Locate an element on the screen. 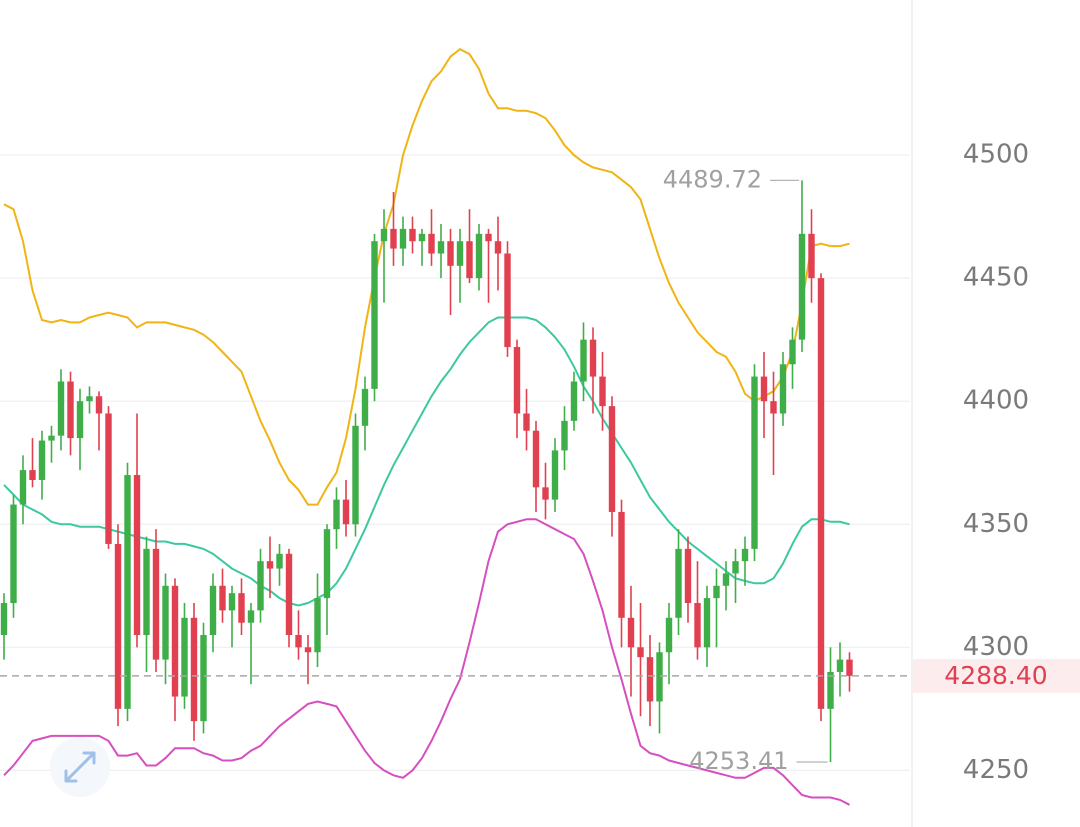  min-annotation: 4253.41 is located at coordinates (738, 761).